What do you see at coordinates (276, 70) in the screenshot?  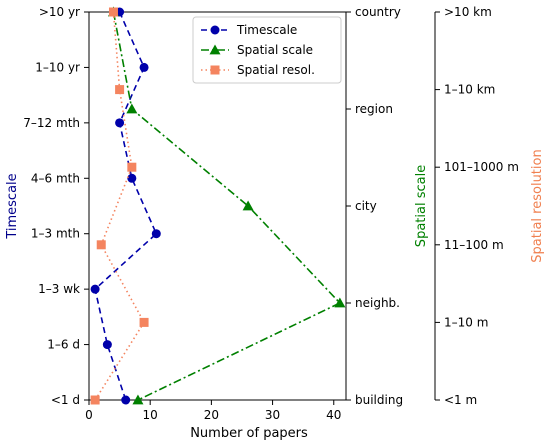 I see `legend-label: Spatial resol.` at bounding box center [276, 70].